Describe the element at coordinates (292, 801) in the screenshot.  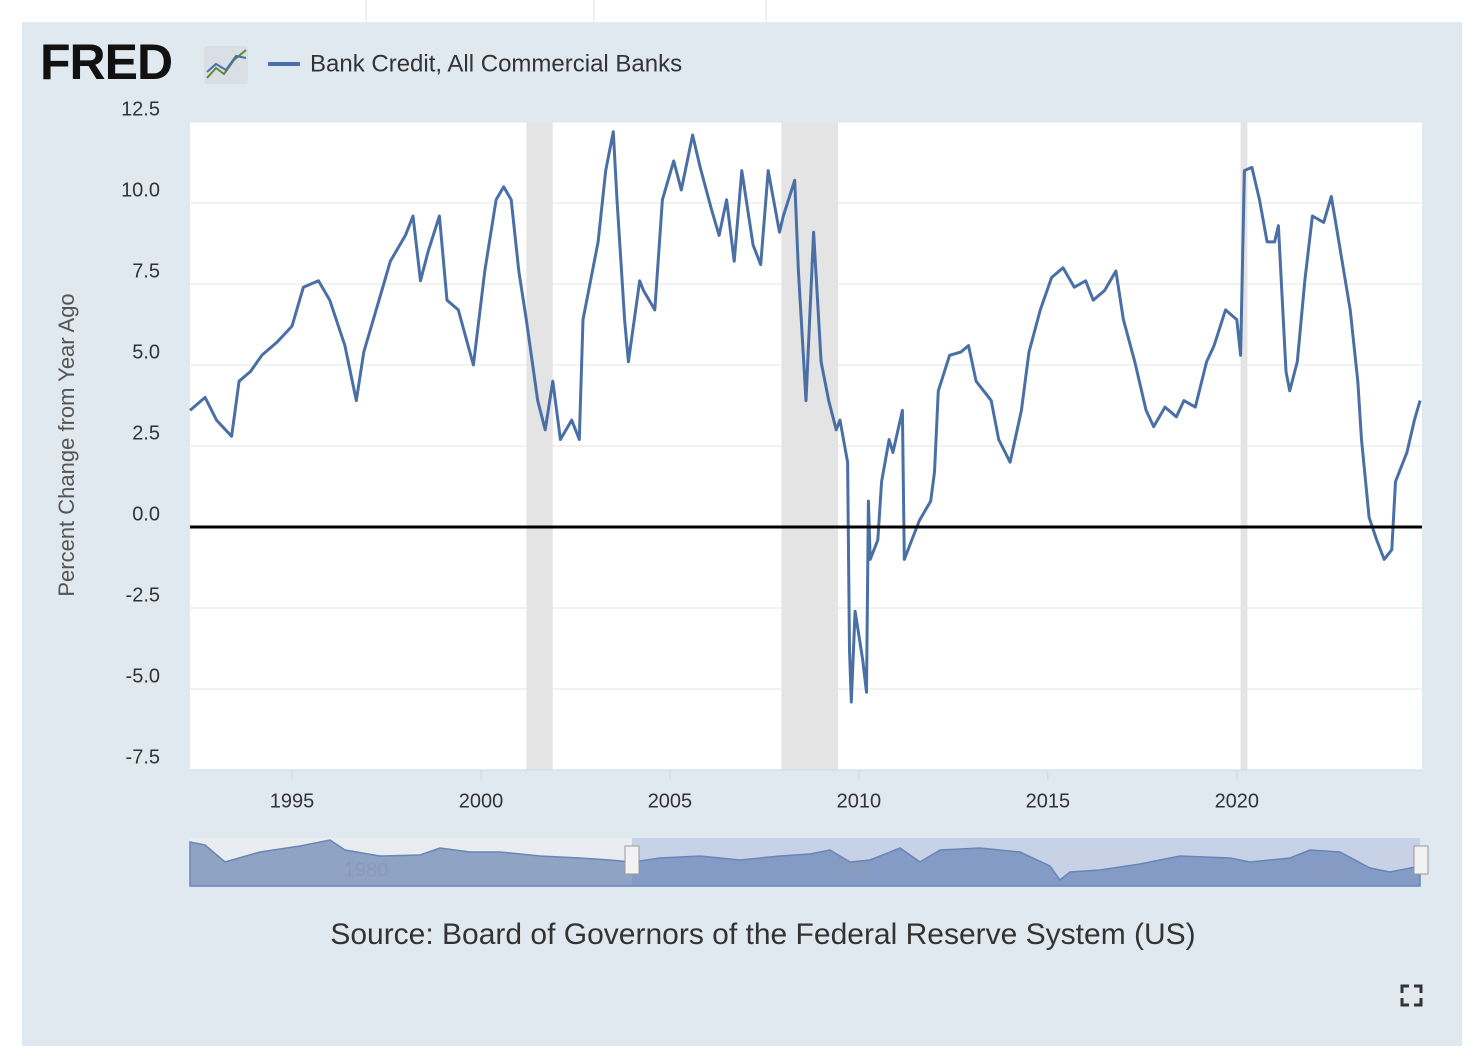
I see `x-tick-label: 1995` at that location.